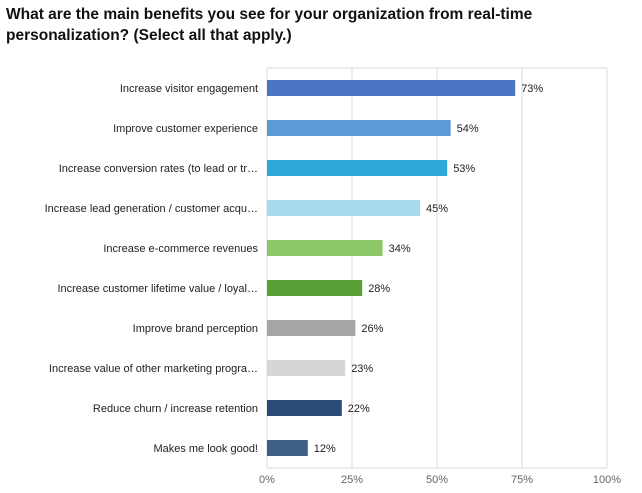 The height and width of the screenshot is (493, 642). I want to click on value-label: 54%, so click(468, 129).